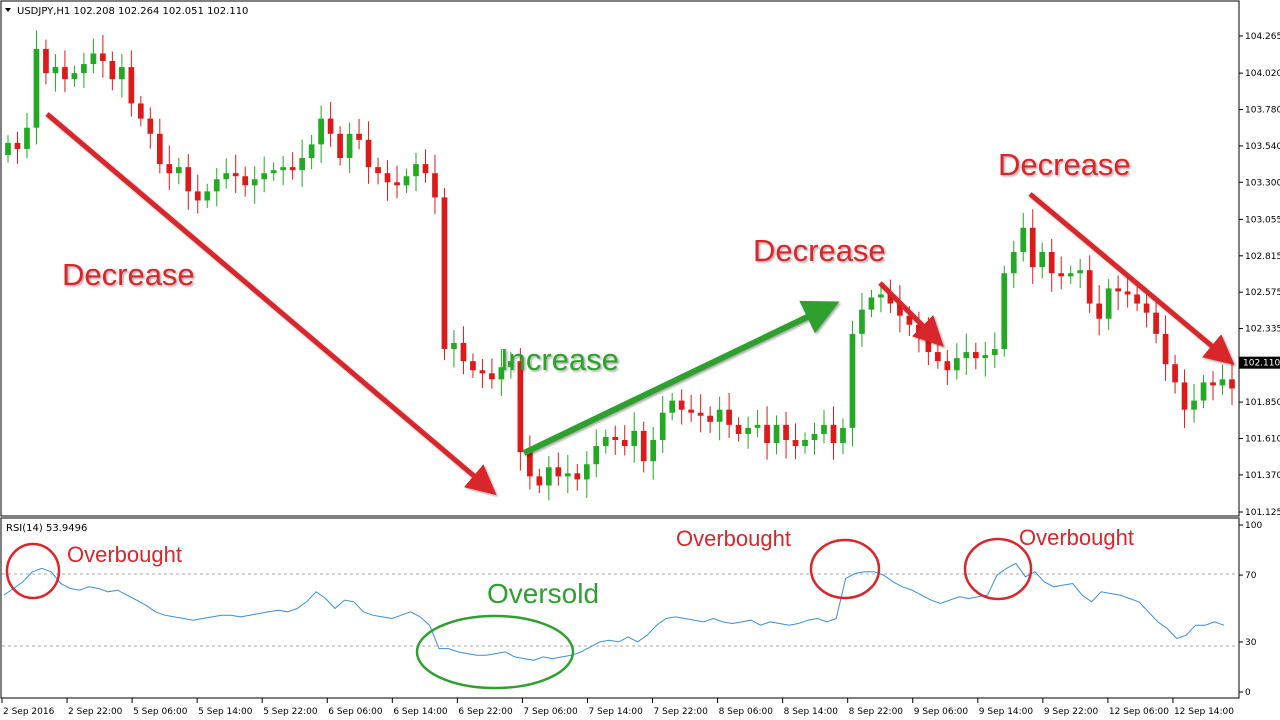 The height and width of the screenshot is (720, 1280). What do you see at coordinates (495, 652) in the screenshot?
I see `oversold-ellipse` at bounding box center [495, 652].